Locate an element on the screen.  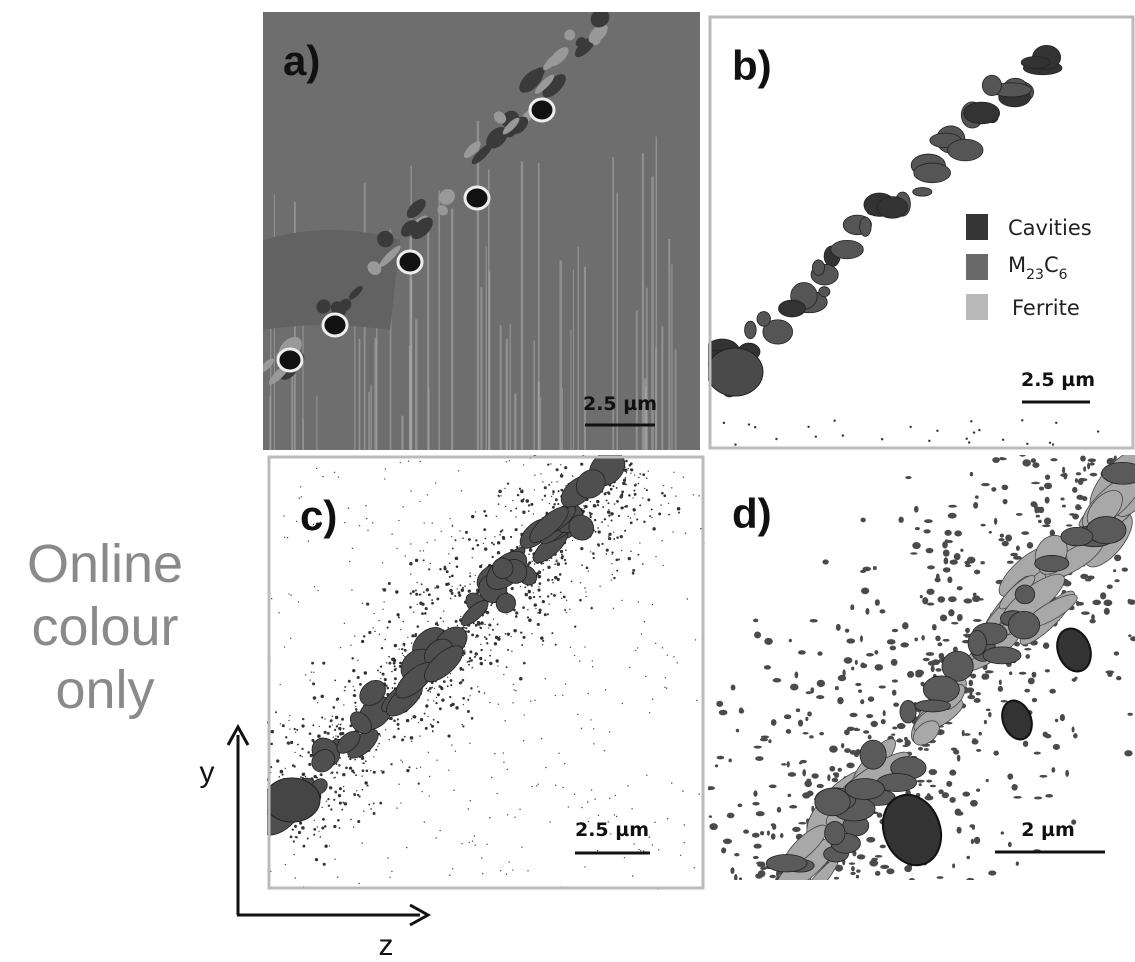
particle is located at coordinates (390, 256).